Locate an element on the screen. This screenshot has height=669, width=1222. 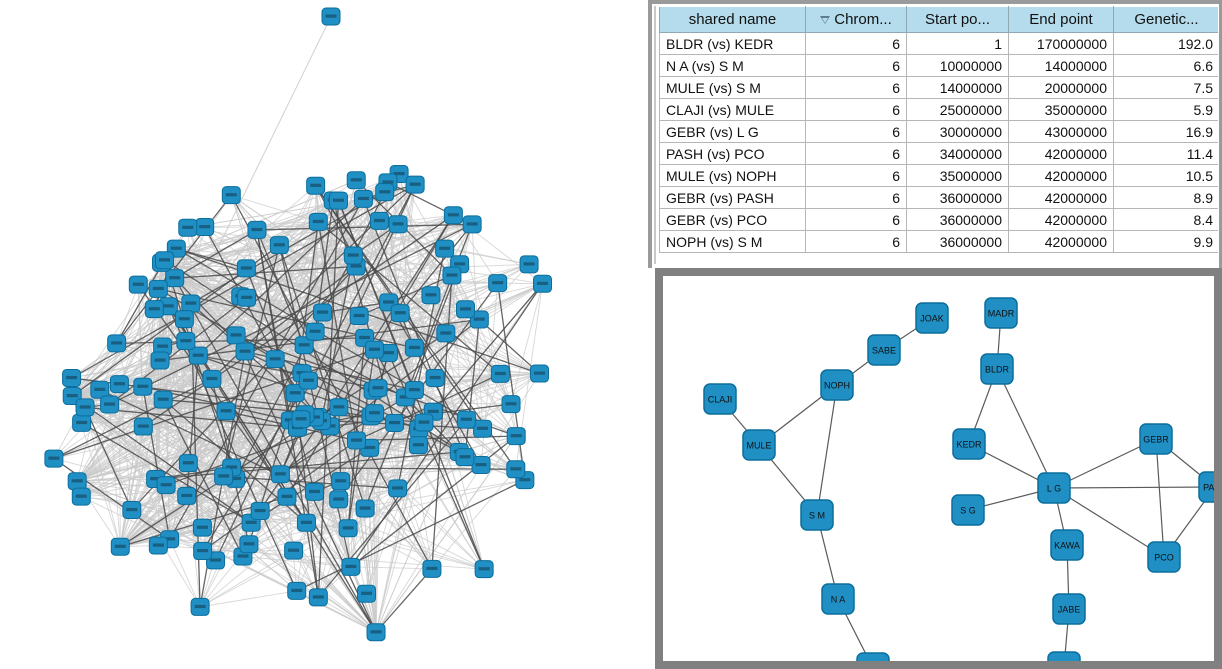
graph-node-KAWA: KAWA is located at coordinates (1067, 545).